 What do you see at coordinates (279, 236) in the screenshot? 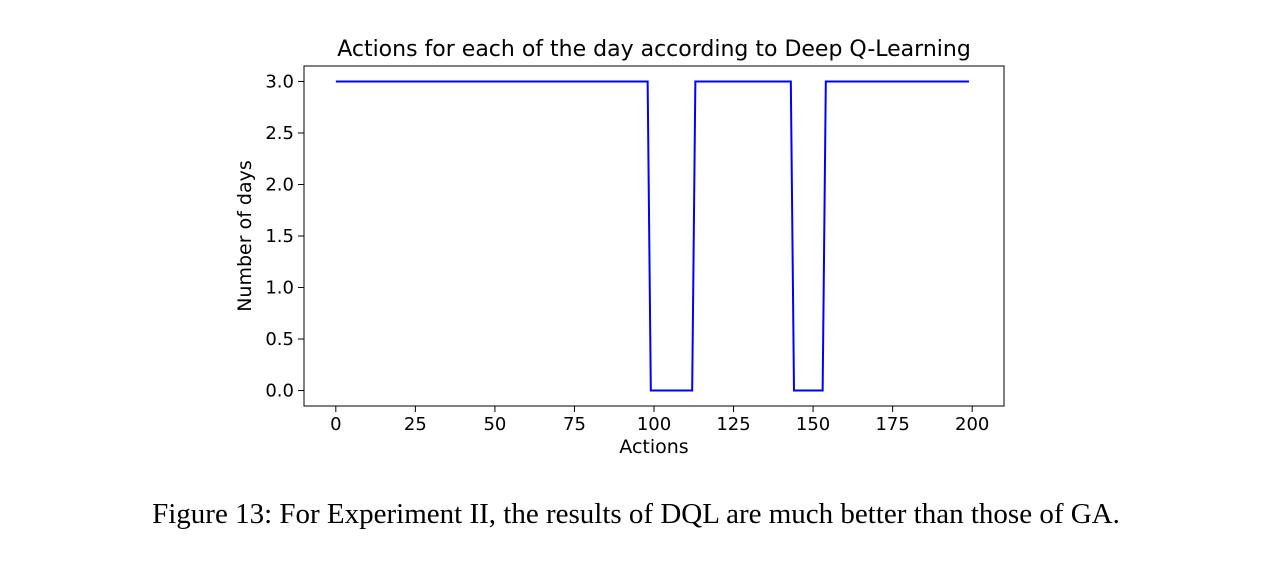
I see `y-tick-label: 1.5` at bounding box center [279, 236].